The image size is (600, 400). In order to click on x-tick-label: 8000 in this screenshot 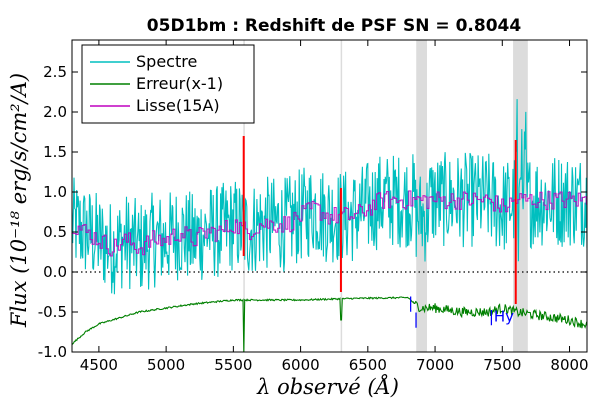, I will do `click(569, 365)`.